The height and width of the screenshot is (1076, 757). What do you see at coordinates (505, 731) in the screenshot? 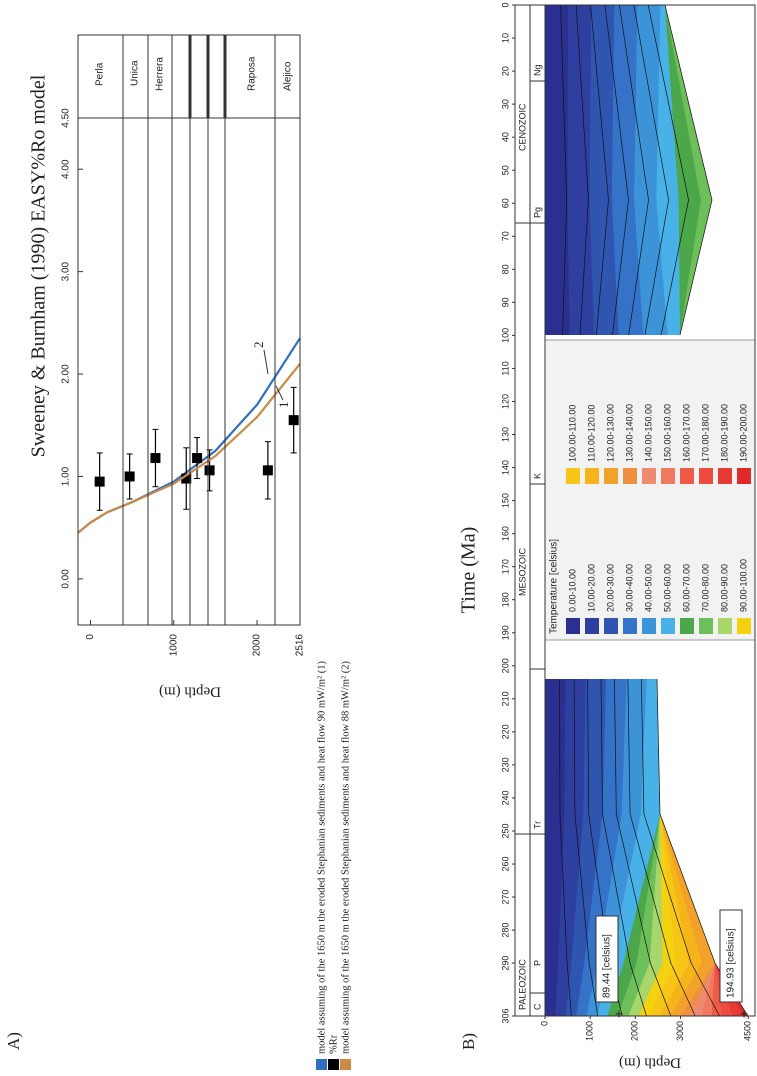
I see `x-tick-label: 220` at bounding box center [505, 731].